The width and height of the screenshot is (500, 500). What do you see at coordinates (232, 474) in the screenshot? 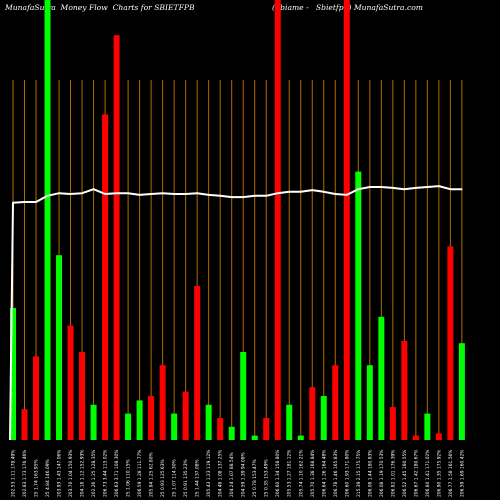
I see `x-tick-label: 204.24 1.07 88.54%` at bounding box center [232, 474].